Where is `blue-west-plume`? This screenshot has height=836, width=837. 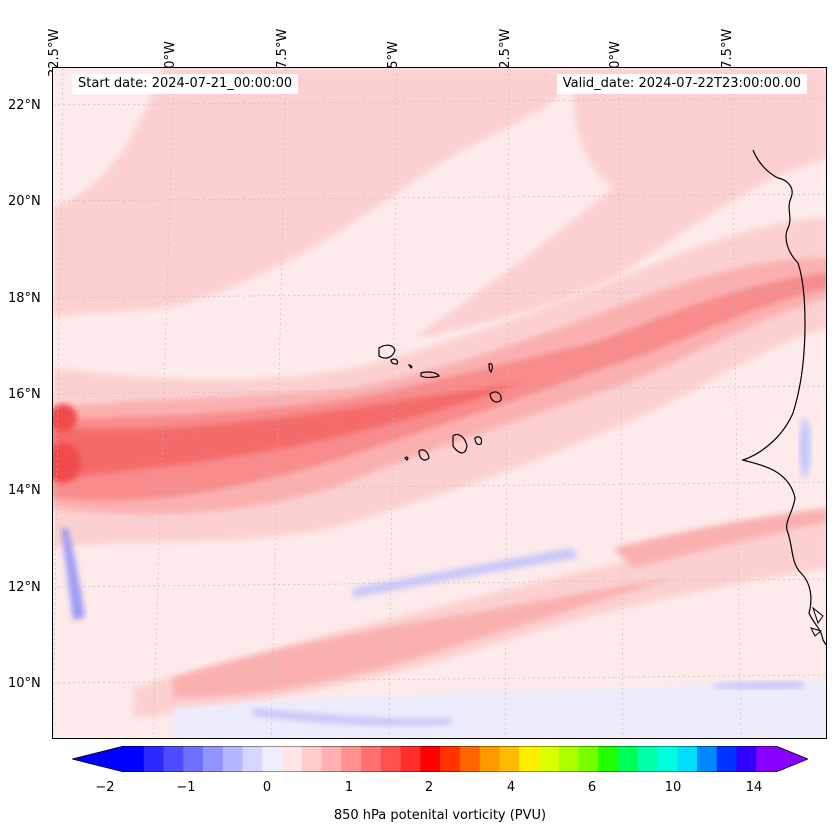
blue-west-plume is located at coordinates (73, 574).